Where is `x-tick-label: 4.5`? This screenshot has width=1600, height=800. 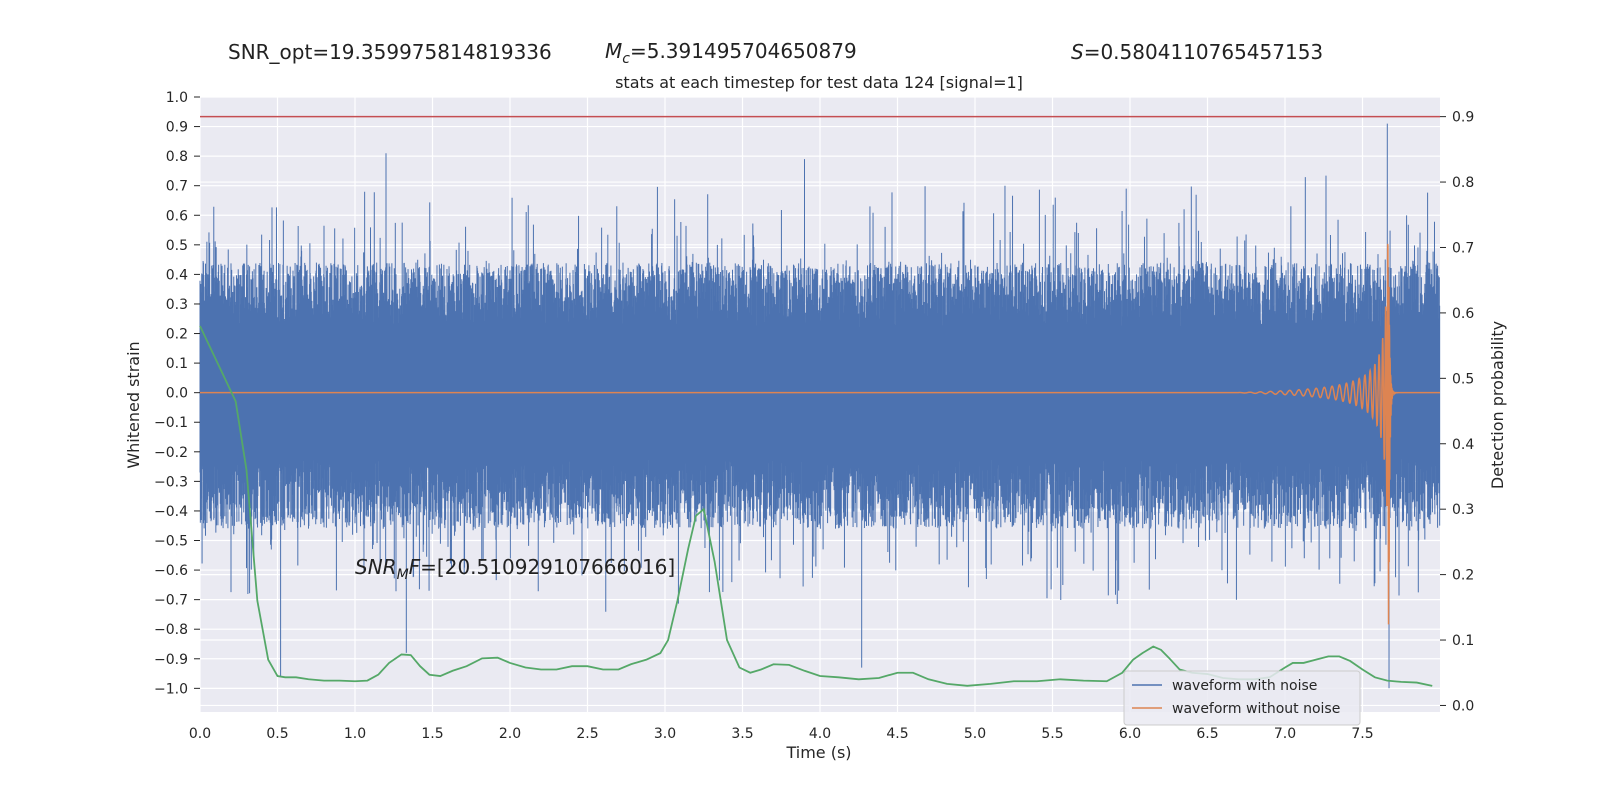
x-tick-label: 4.5 is located at coordinates (897, 734).